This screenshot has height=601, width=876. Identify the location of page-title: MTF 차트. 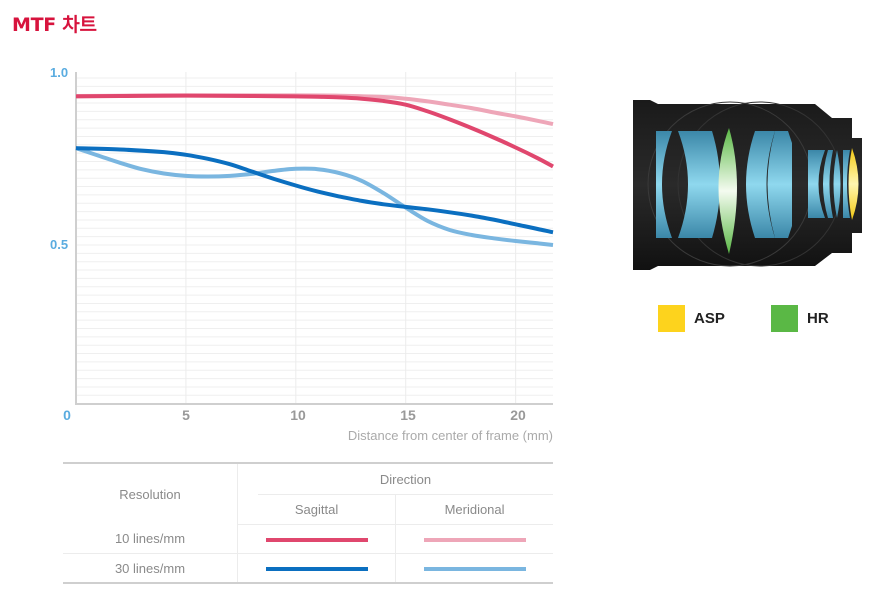
(54, 25).